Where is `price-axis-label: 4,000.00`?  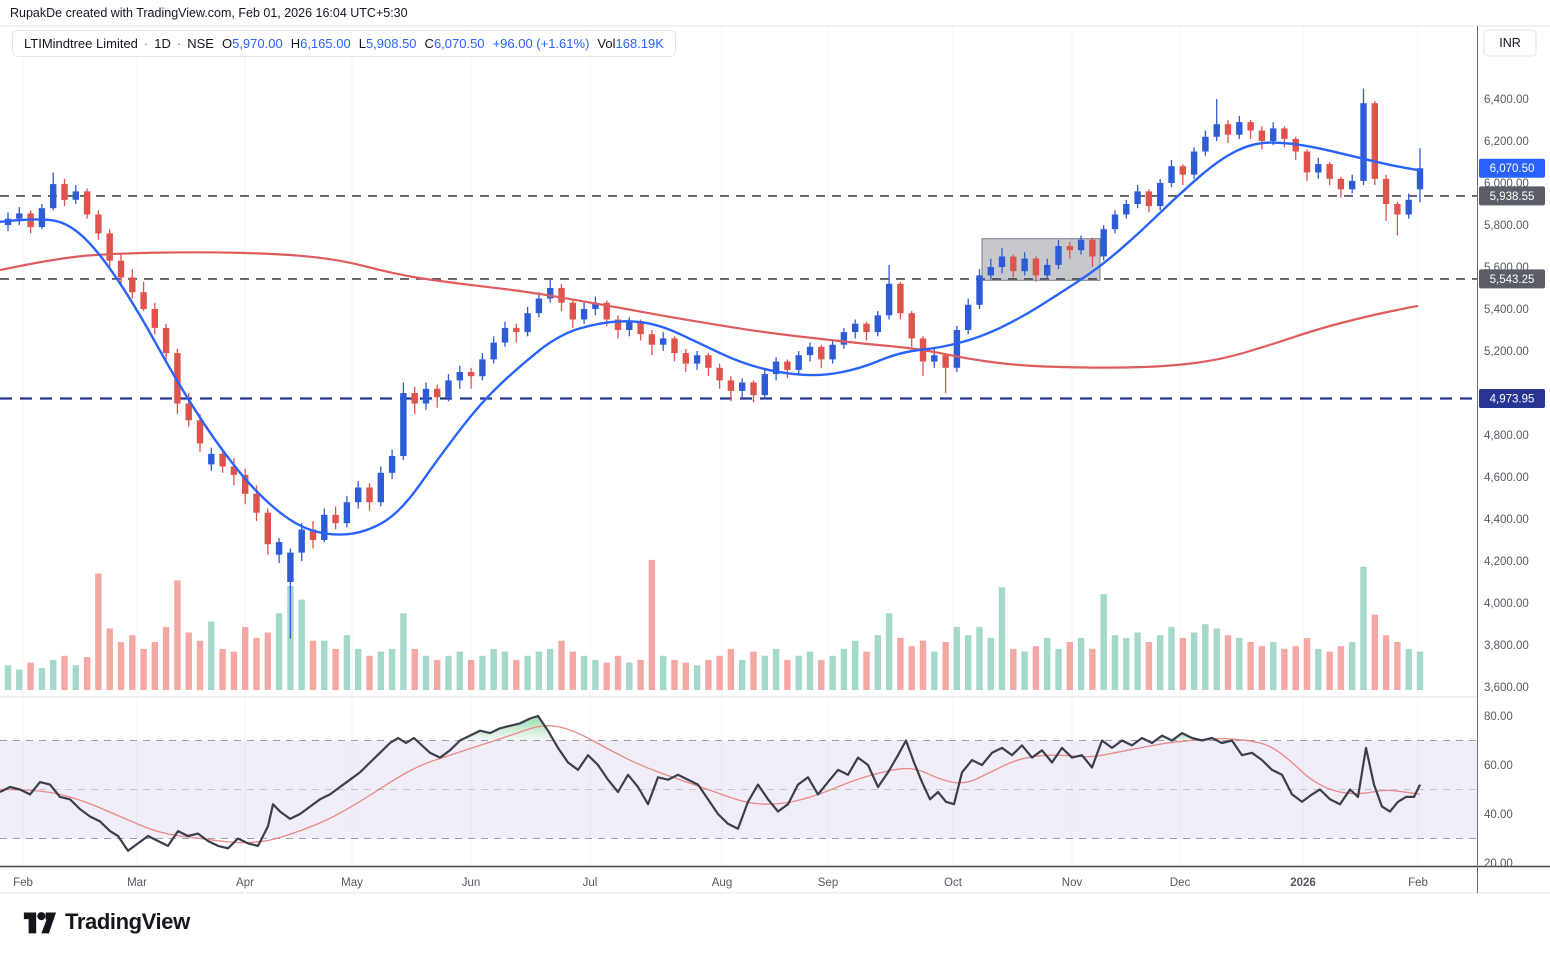
price-axis-label: 4,000.00 is located at coordinates (1506, 604).